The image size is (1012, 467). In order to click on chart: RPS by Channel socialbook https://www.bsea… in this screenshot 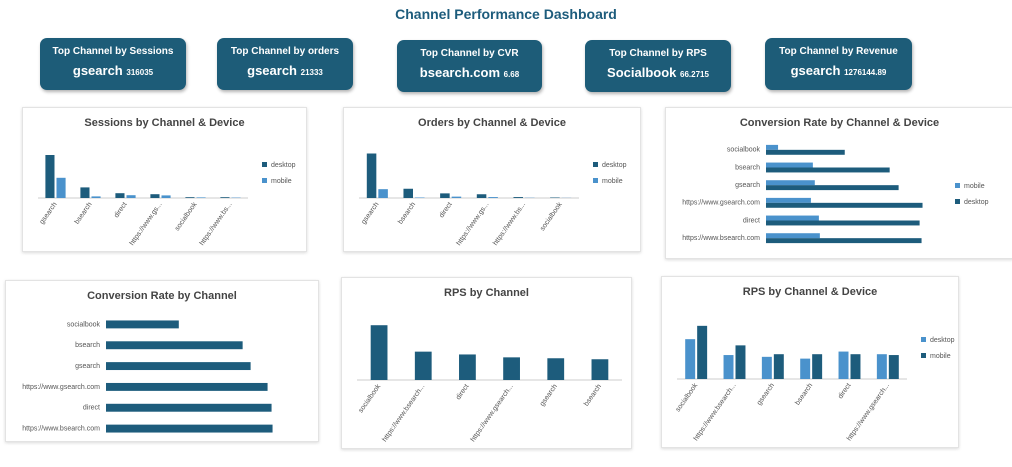, I will do `click(489, 365)`.